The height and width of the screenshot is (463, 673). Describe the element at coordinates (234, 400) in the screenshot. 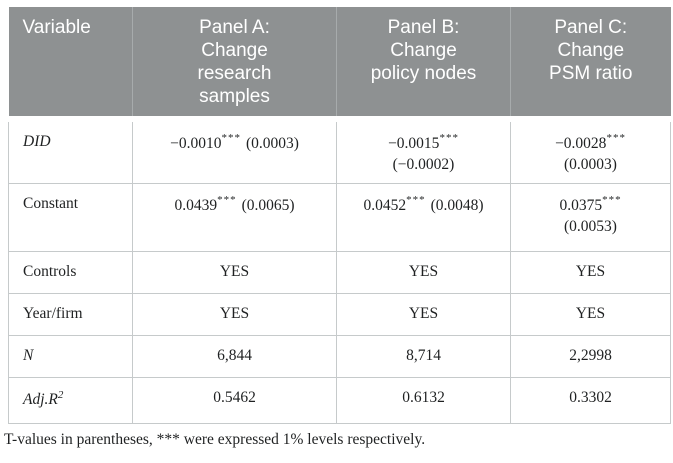

I see `cell-adj-r2-panel-a: 0.5462` at that location.